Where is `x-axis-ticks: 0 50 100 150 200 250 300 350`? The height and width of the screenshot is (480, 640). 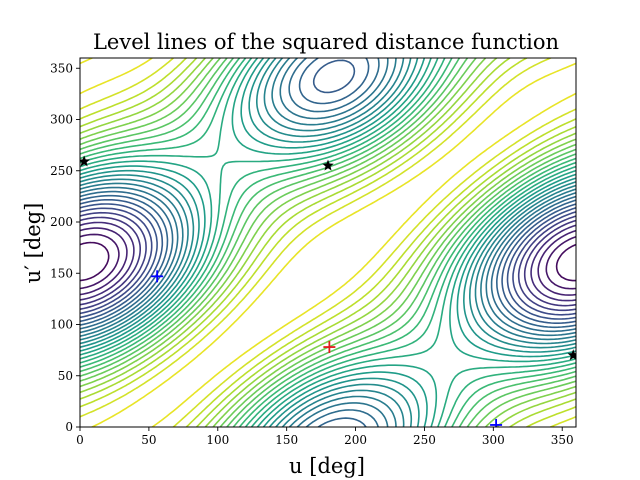 x-axis-ticks: 0 50 100 150 200 250 300 350 is located at coordinates (325, 437).